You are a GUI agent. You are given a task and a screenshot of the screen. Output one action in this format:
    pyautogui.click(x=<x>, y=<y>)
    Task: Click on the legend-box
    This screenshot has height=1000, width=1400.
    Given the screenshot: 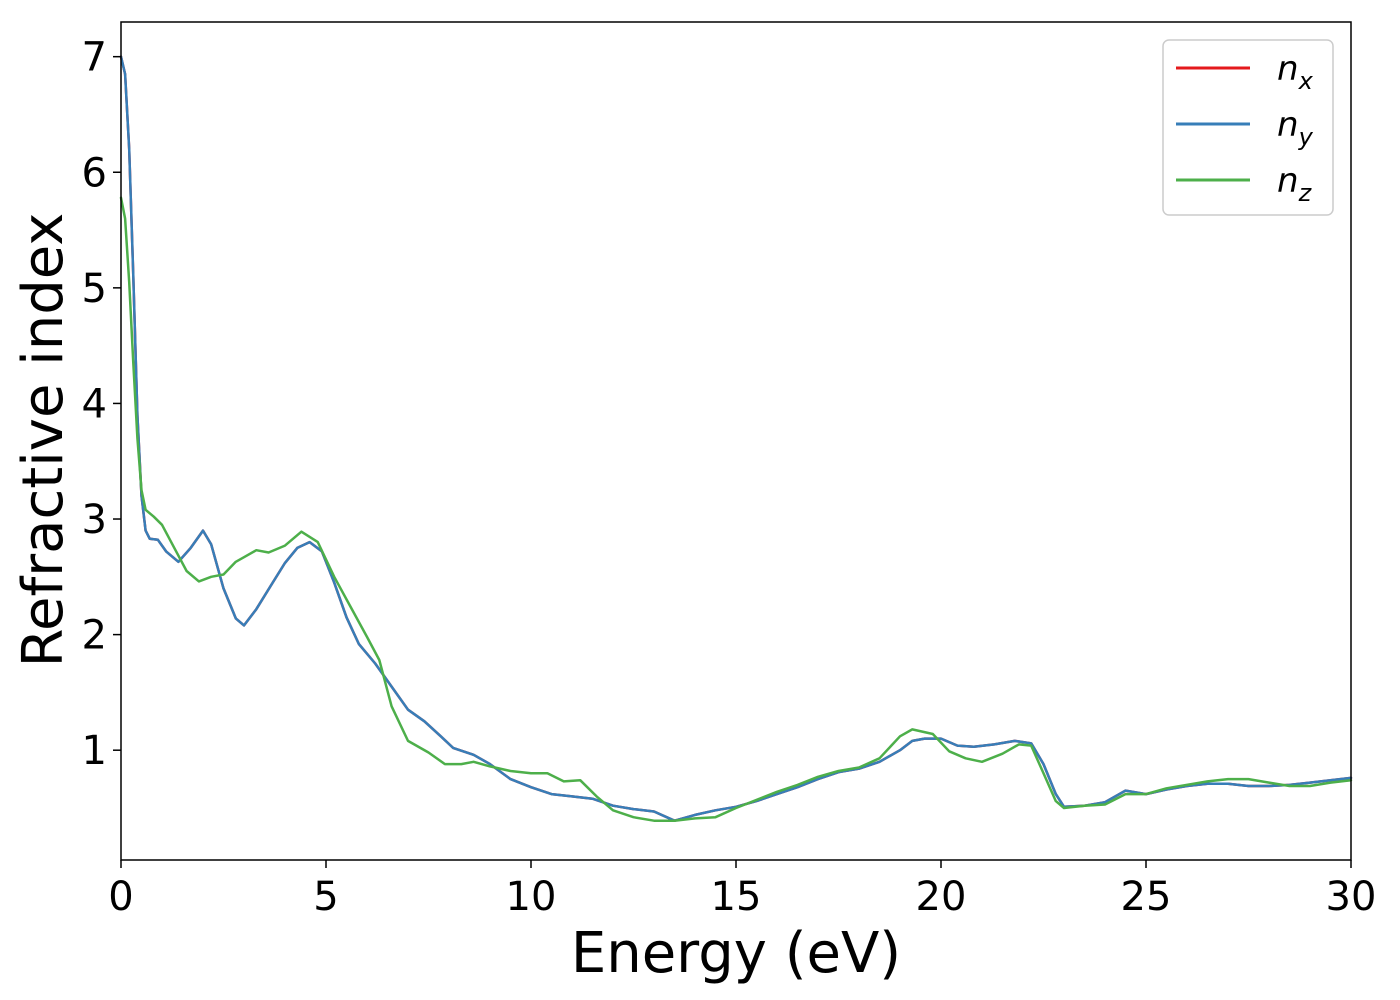 What is the action you would take?
    pyautogui.click(x=1248, y=127)
    